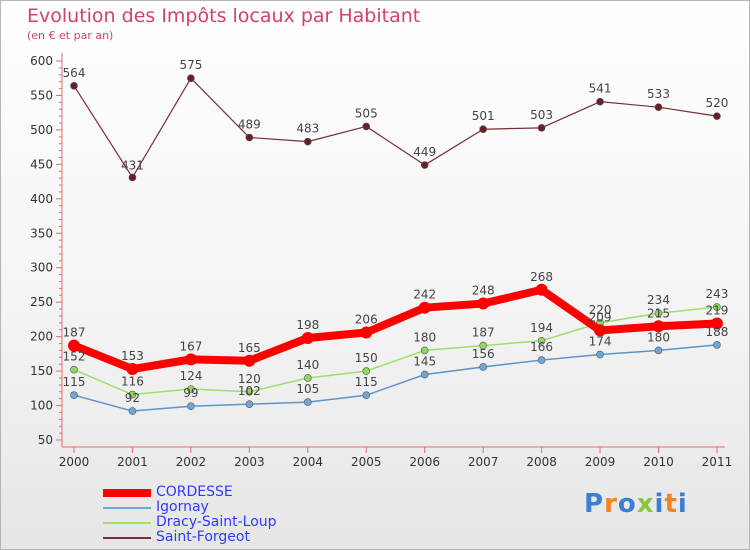  What do you see at coordinates (611, 504) in the screenshot?
I see `logo-letter: r` at bounding box center [611, 504].